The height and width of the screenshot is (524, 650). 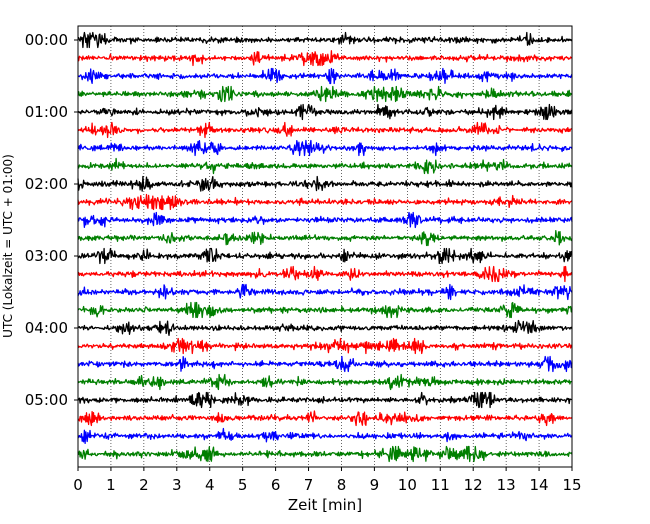 I want to click on x-tick-label: 0, so click(x=78, y=485).